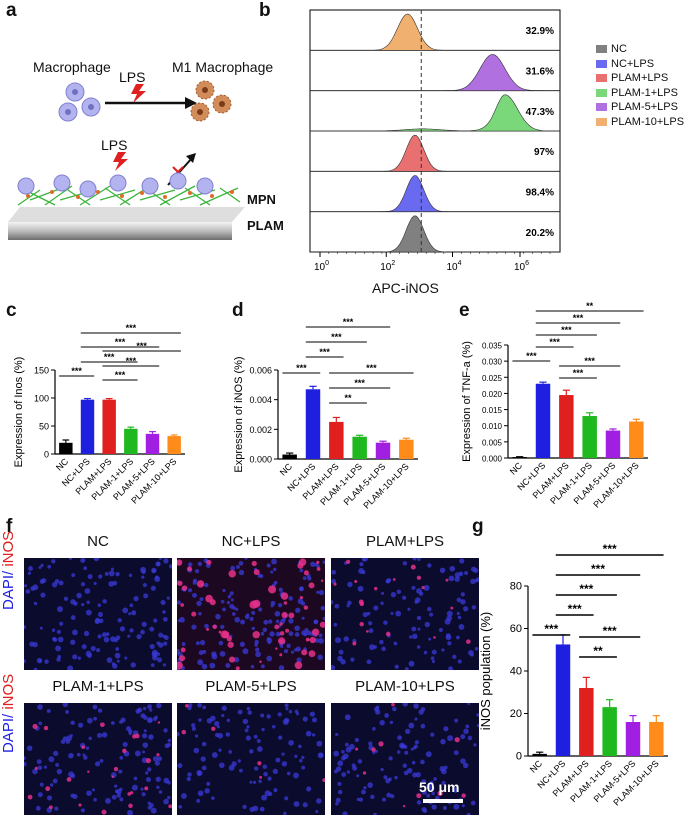  What do you see at coordinates (435, 113) in the screenshot?
I see `histogram-PLAM-1+LPS` at bounding box center [435, 113].